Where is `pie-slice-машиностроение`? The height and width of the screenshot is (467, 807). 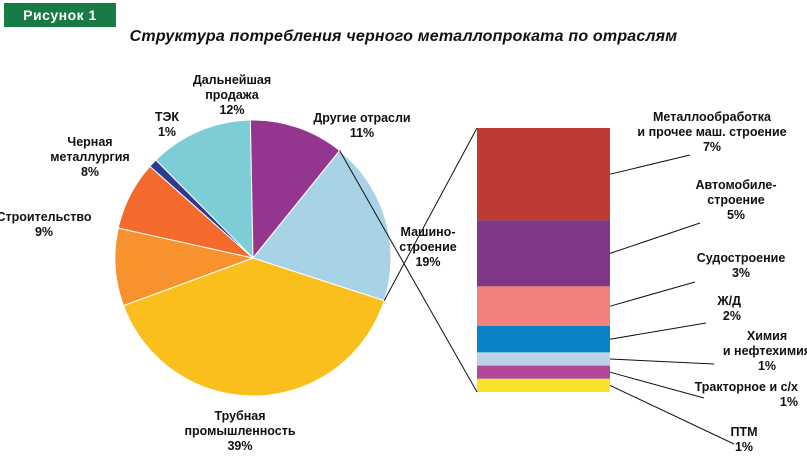
pie-slice-машиностроение is located at coordinates (322, 225).